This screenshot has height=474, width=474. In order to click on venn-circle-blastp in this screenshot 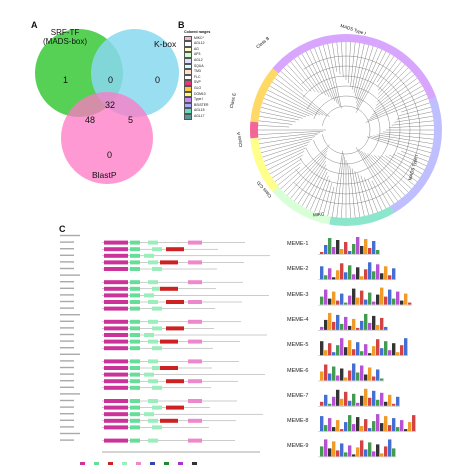, I will do `click(107, 138)`.